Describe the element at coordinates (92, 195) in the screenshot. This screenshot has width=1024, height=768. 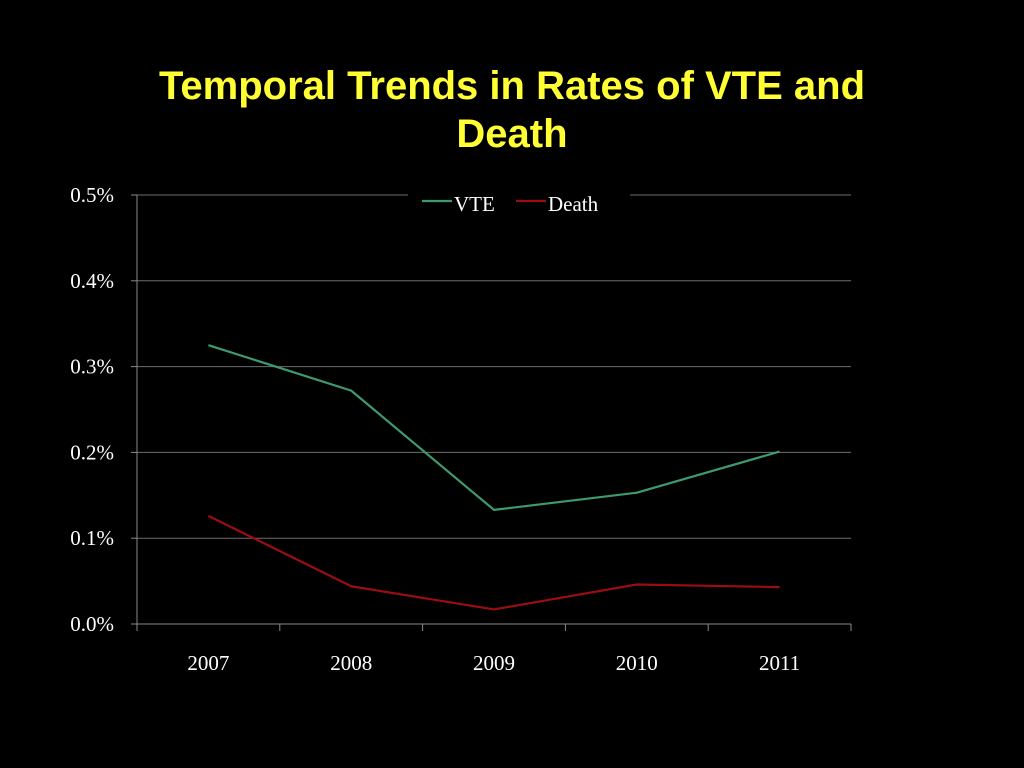
I see `y-tick-label: 0.5%` at that location.